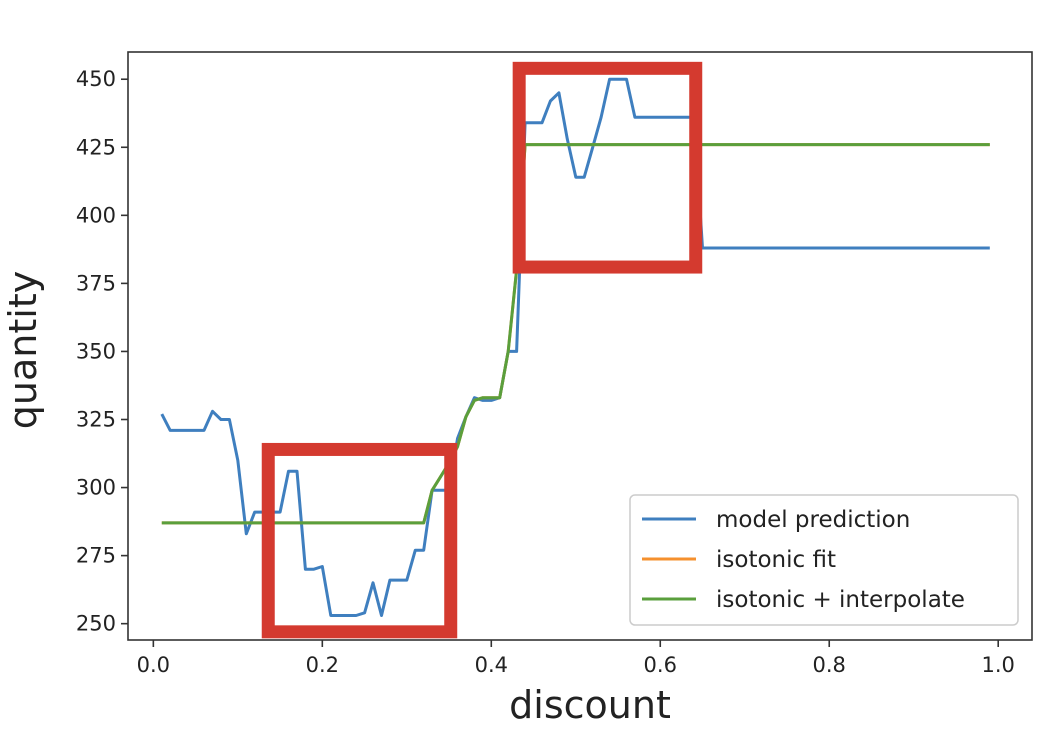  What do you see at coordinates (96, 556) in the screenshot?
I see `y-tick-label: 275` at bounding box center [96, 556].